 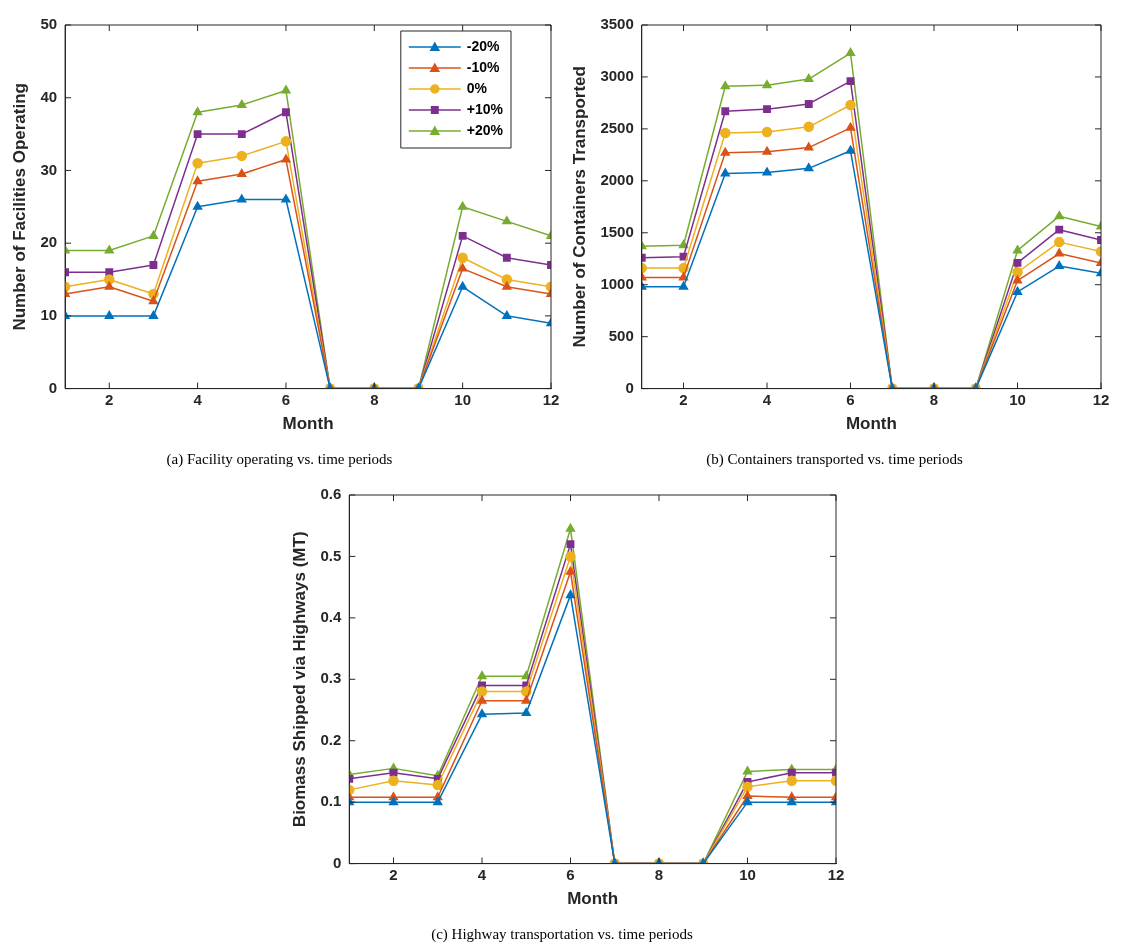 I want to click on y-tick-label: 0.1, so click(x=331, y=801).